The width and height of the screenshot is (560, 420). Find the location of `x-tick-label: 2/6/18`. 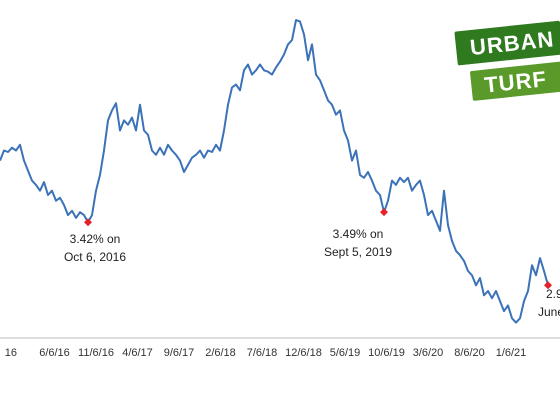

x-tick-label: 2/6/18 is located at coordinates (220, 353).